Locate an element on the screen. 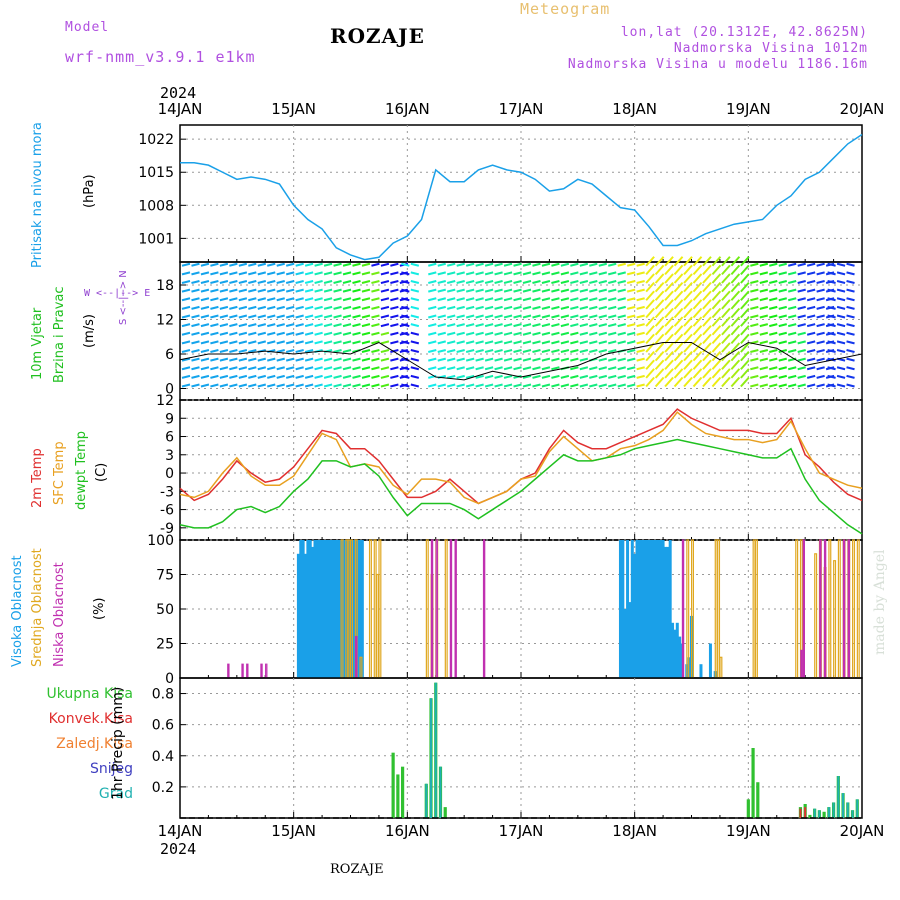 The height and width of the screenshot is (900, 900). y-tick-label: -9 is located at coordinates (167, 529).